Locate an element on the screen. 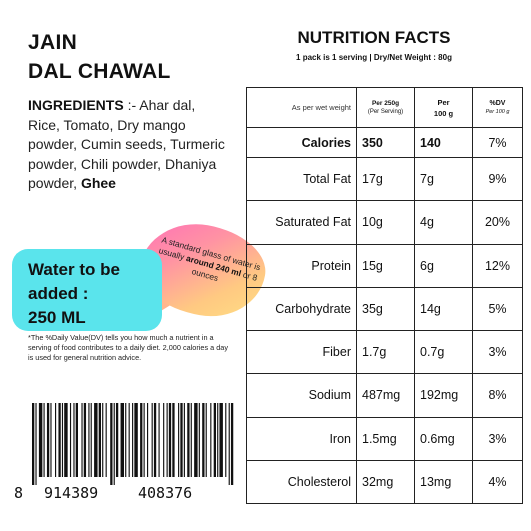  nutrient-per-serving: 350 is located at coordinates (385, 142).